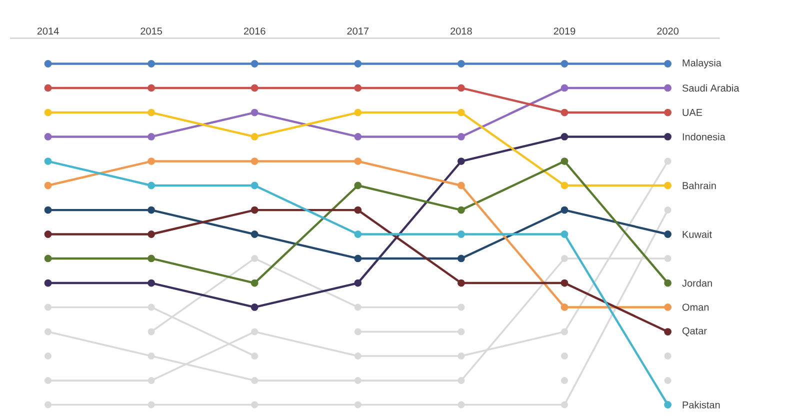 This screenshot has height=417, width=789. Describe the element at coordinates (461, 31) in the screenshot. I see `x-tick-label: 2018` at that location.